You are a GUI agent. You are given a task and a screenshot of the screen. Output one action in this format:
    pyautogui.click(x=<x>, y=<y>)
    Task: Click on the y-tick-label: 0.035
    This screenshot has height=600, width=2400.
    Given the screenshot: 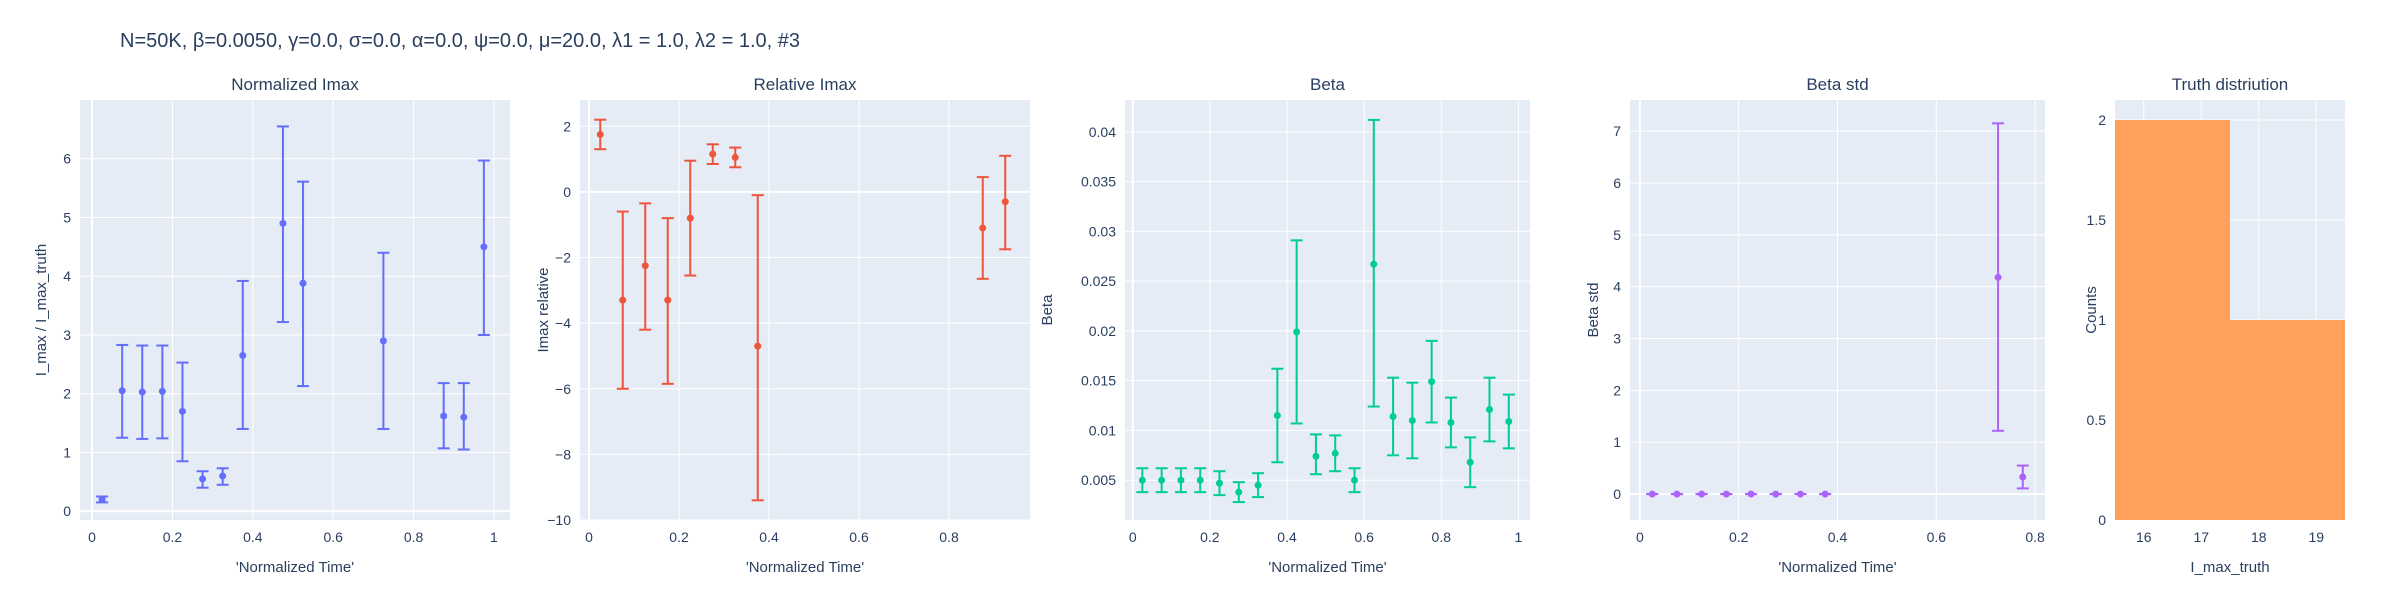 What is the action you would take?
    pyautogui.click(x=1098, y=182)
    